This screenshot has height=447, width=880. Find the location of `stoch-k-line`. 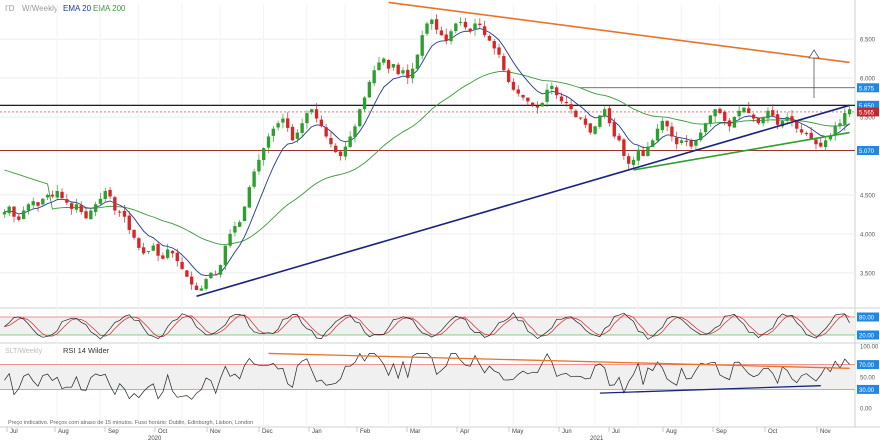

stoch-k-line is located at coordinates (427, 326).